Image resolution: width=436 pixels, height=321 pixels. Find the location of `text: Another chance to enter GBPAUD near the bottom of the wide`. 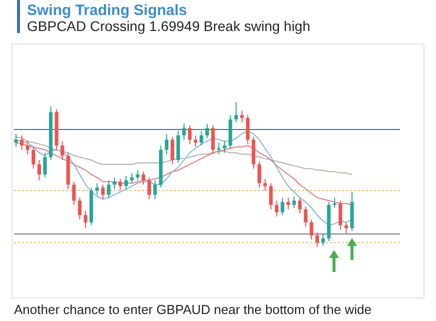

text: Another chance to enter GBPAUD near the bottom of the wide is located at coordinates (193, 309).